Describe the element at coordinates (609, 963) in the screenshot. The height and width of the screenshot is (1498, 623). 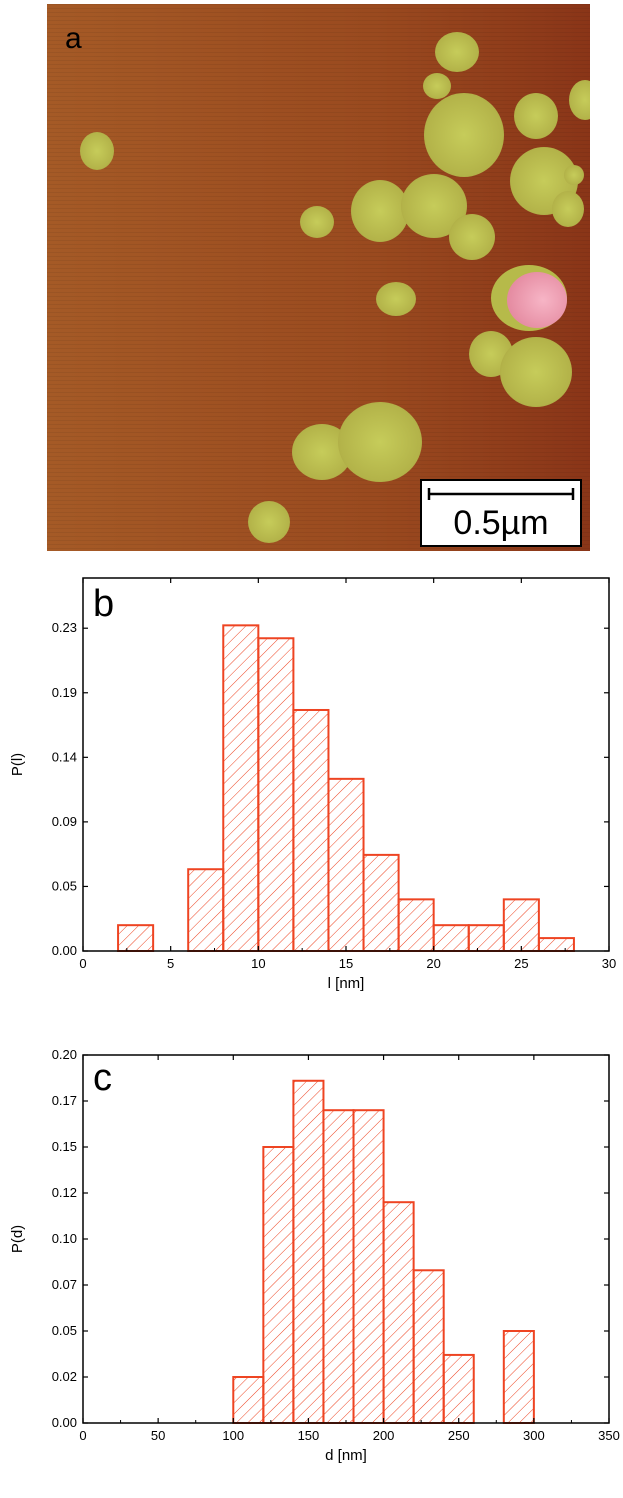
I see `x-tick-label: 30` at that location.